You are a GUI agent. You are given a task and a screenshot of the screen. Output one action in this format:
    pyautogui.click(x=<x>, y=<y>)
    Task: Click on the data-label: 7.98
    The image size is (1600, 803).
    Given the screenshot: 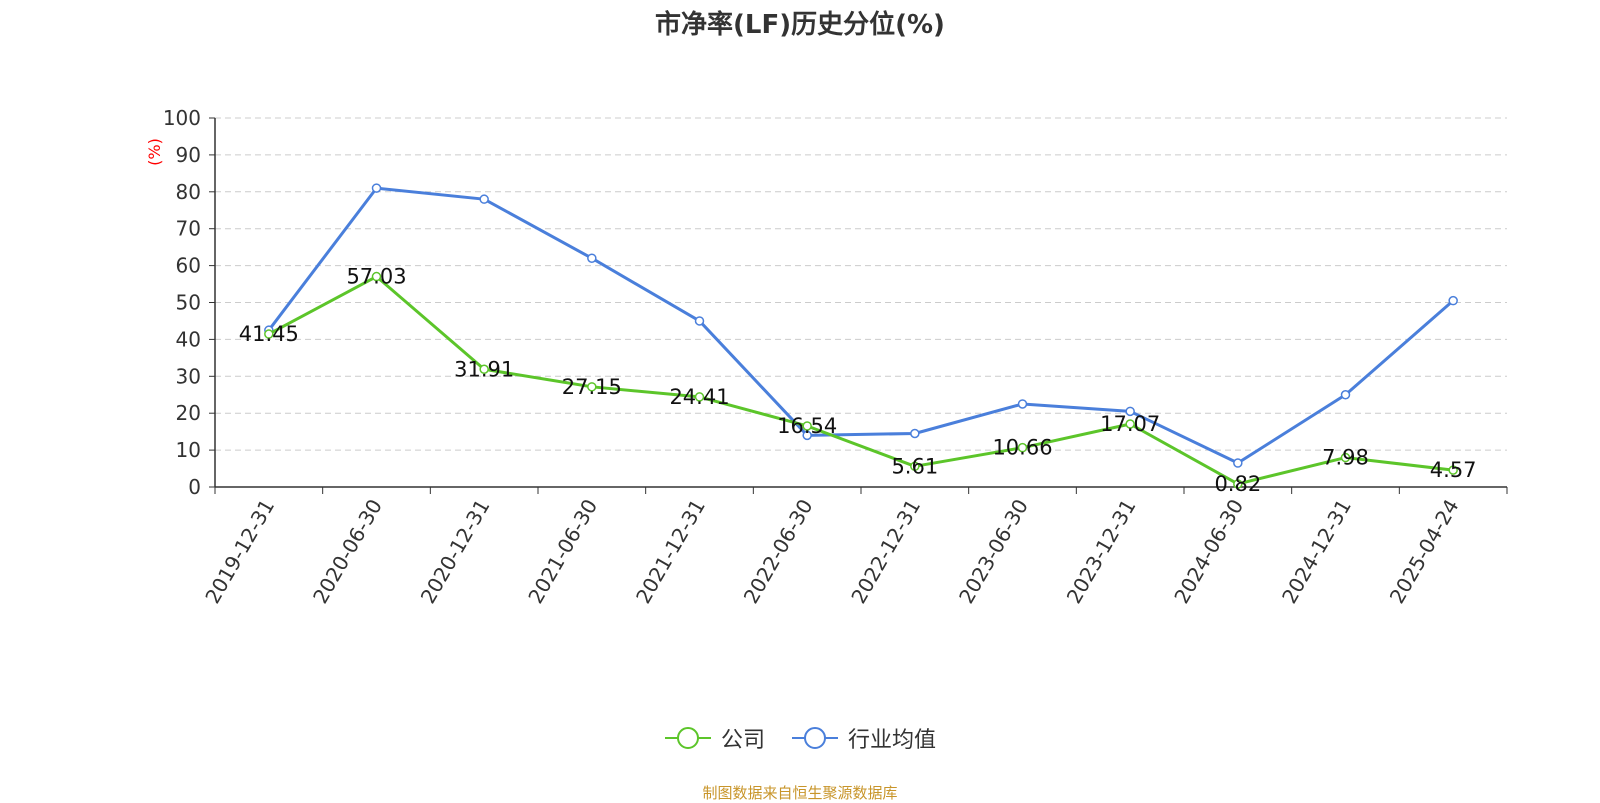 What is the action you would take?
    pyautogui.click(x=1345, y=458)
    